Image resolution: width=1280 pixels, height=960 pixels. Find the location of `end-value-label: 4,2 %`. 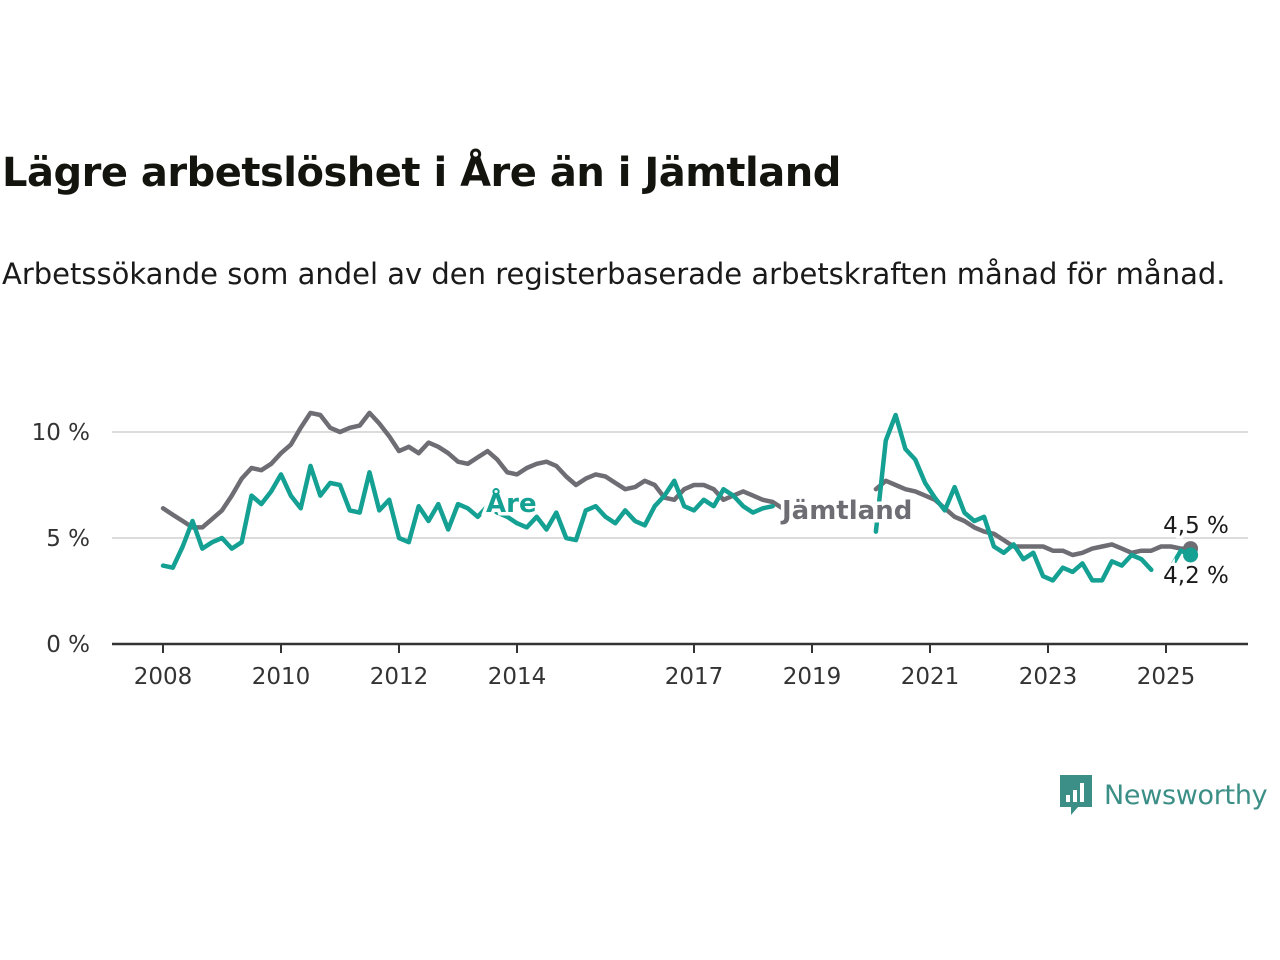

end-value-label: 4,2 % is located at coordinates (1196, 576).